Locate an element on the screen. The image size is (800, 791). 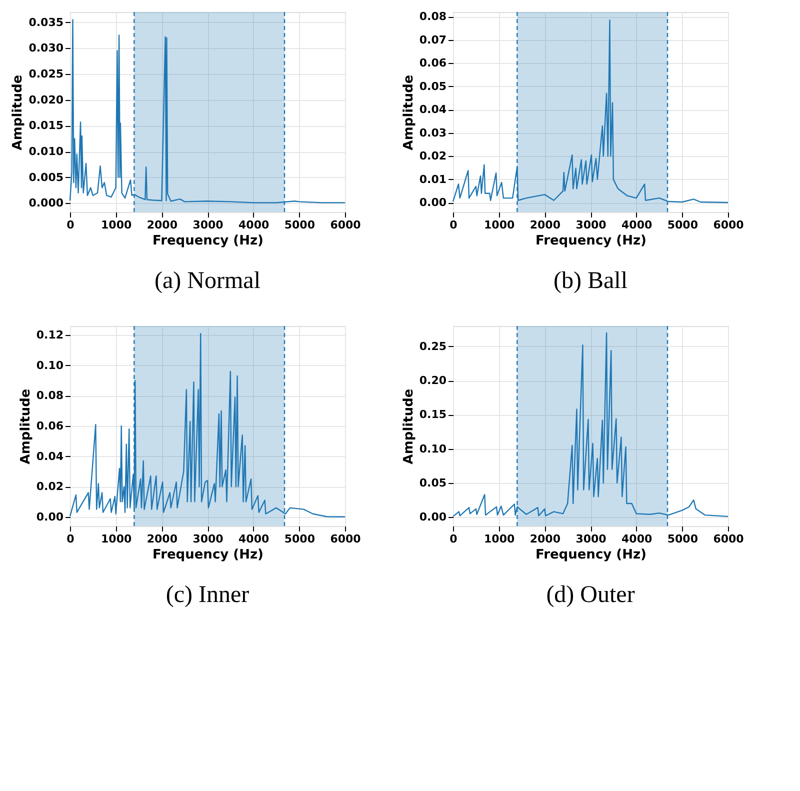
text: (d) Outer is located at coordinates (590, 595).